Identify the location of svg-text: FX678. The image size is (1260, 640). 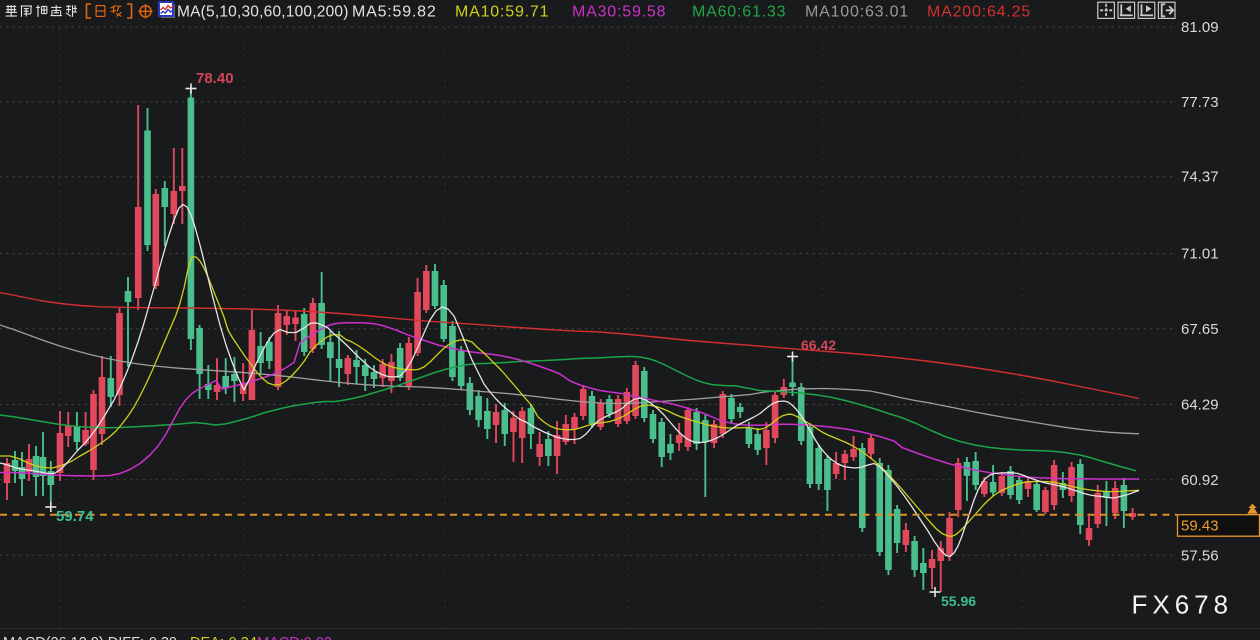
(1183, 605).